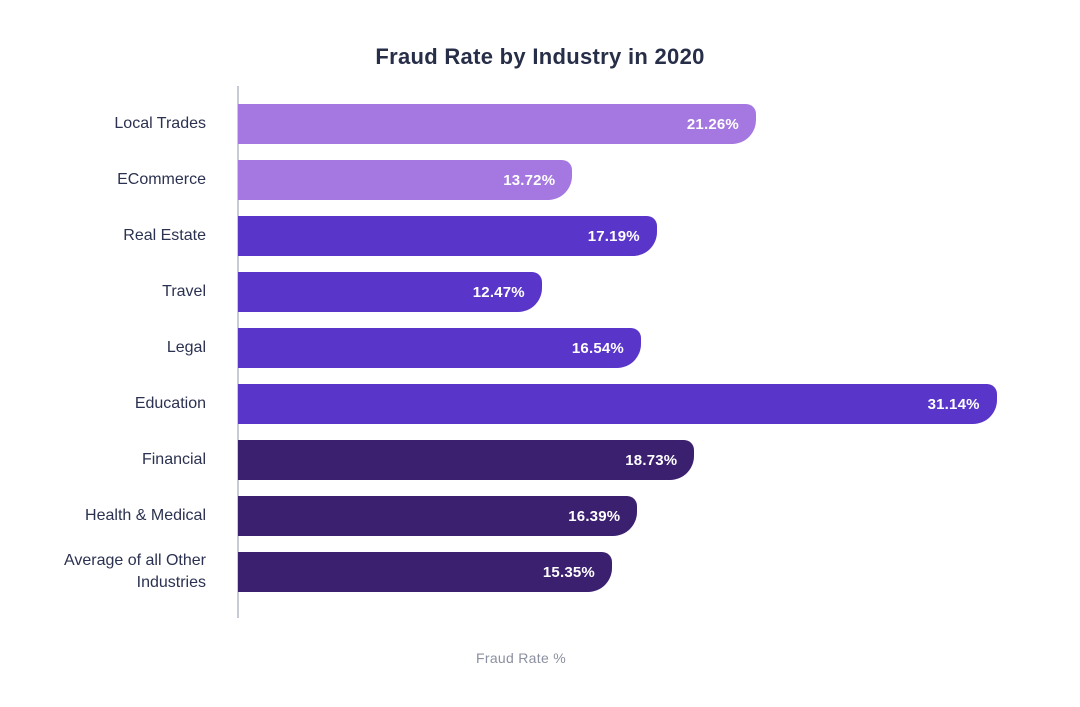  Describe the element at coordinates (712, 124) in the screenshot. I see `bar-value-label: 21.26%` at that location.